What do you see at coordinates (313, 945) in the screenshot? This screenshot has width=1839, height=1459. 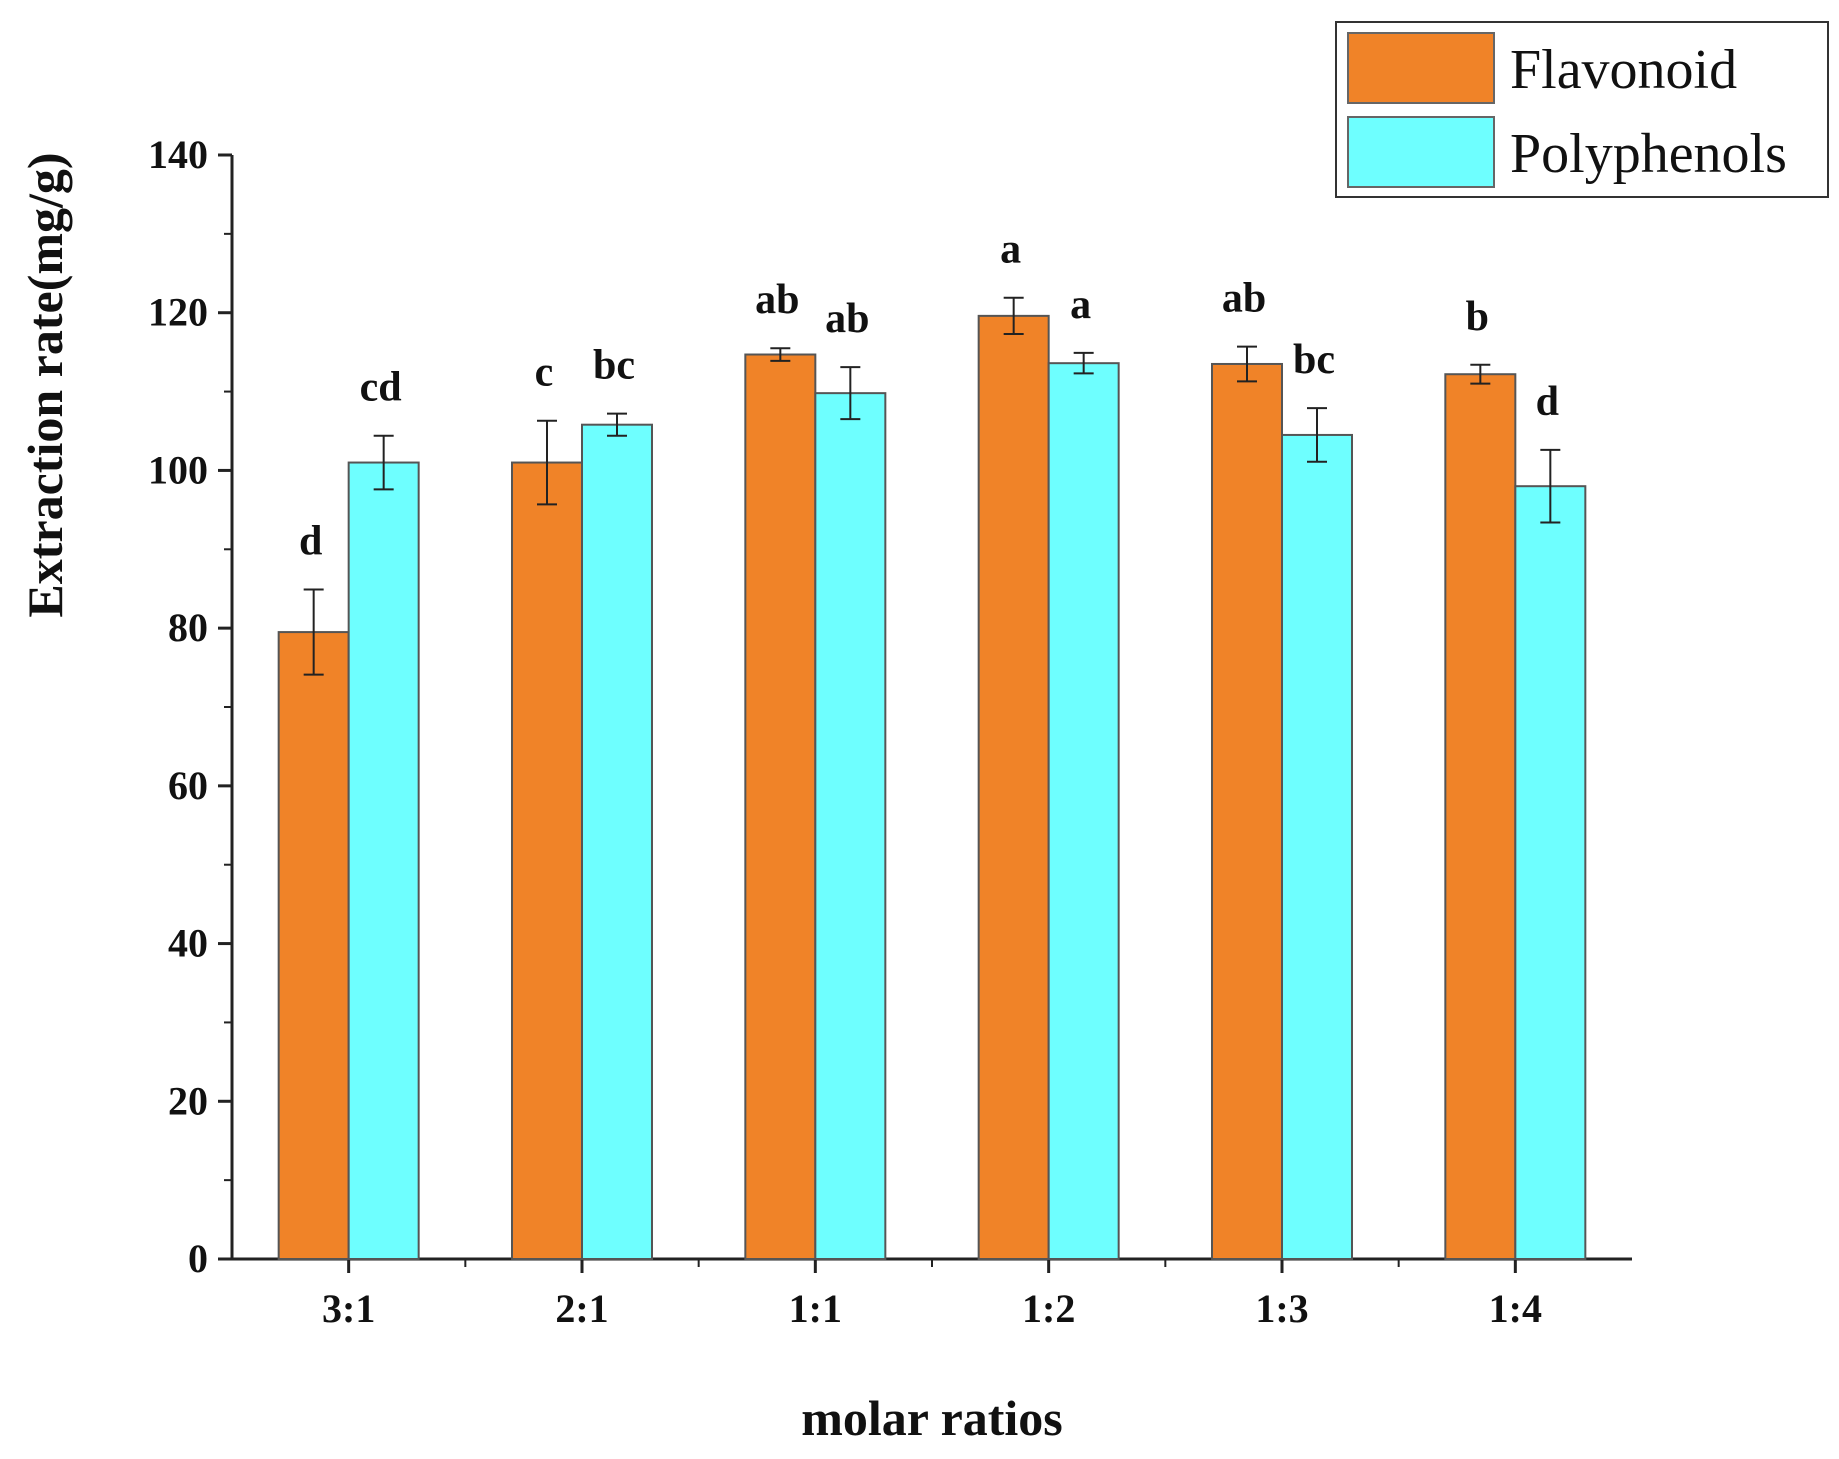 I see `bar-flavonoid-3:1` at bounding box center [313, 945].